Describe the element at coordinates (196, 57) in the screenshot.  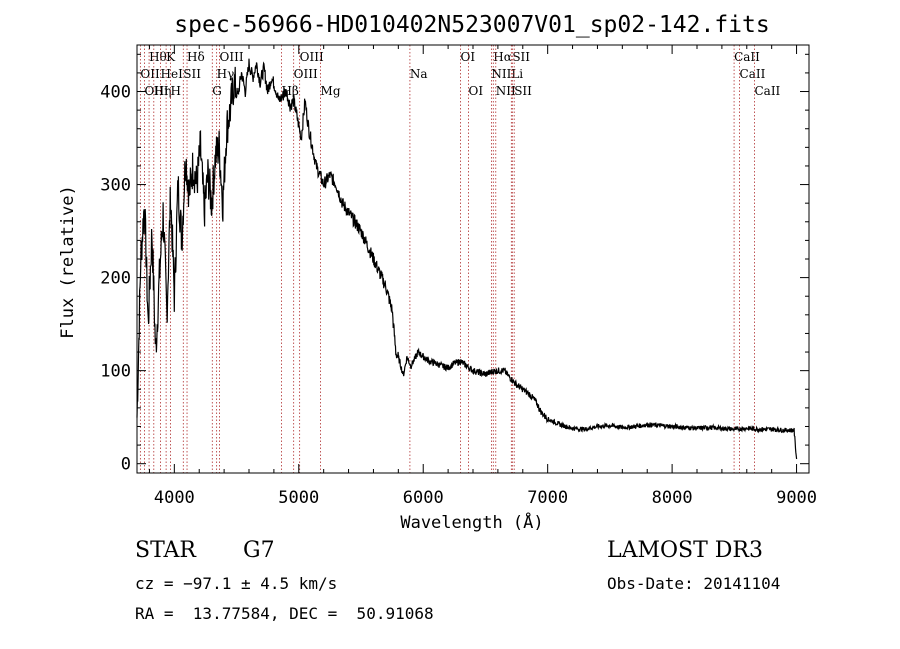
I see `marker-label-2: Hδ` at that location.